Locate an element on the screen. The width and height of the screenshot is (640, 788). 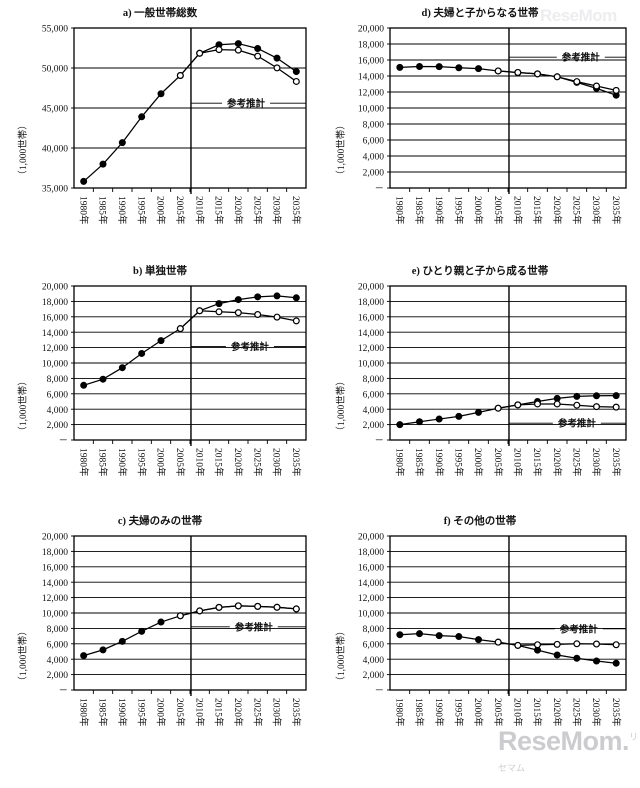
chart-title-d: d) 夫婦と子からなる世帯 is located at coordinates (480, 12).